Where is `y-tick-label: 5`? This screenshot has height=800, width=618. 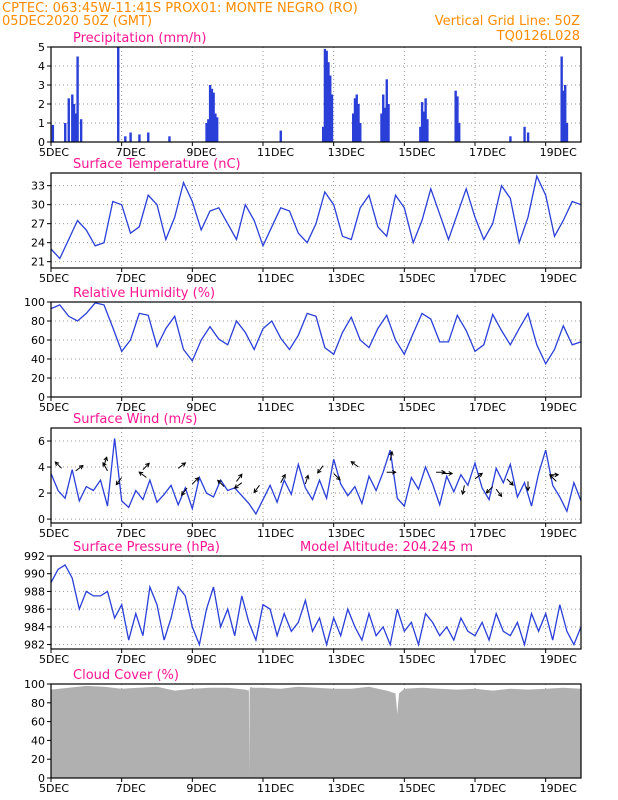 y-tick-label: 5 is located at coordinates (41, 47).